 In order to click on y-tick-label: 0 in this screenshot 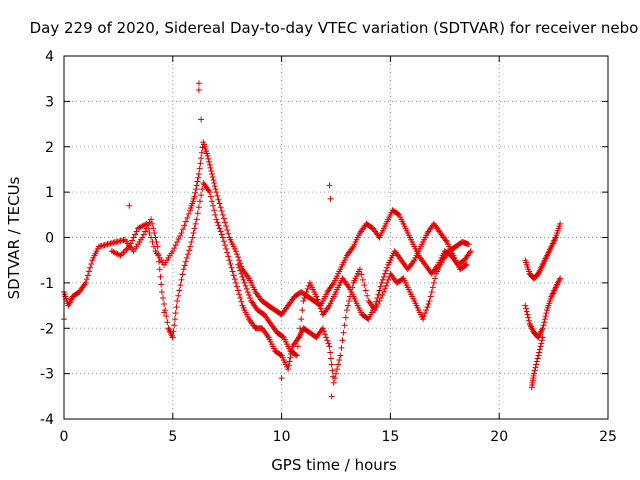, I will do `click(49, 239)`.